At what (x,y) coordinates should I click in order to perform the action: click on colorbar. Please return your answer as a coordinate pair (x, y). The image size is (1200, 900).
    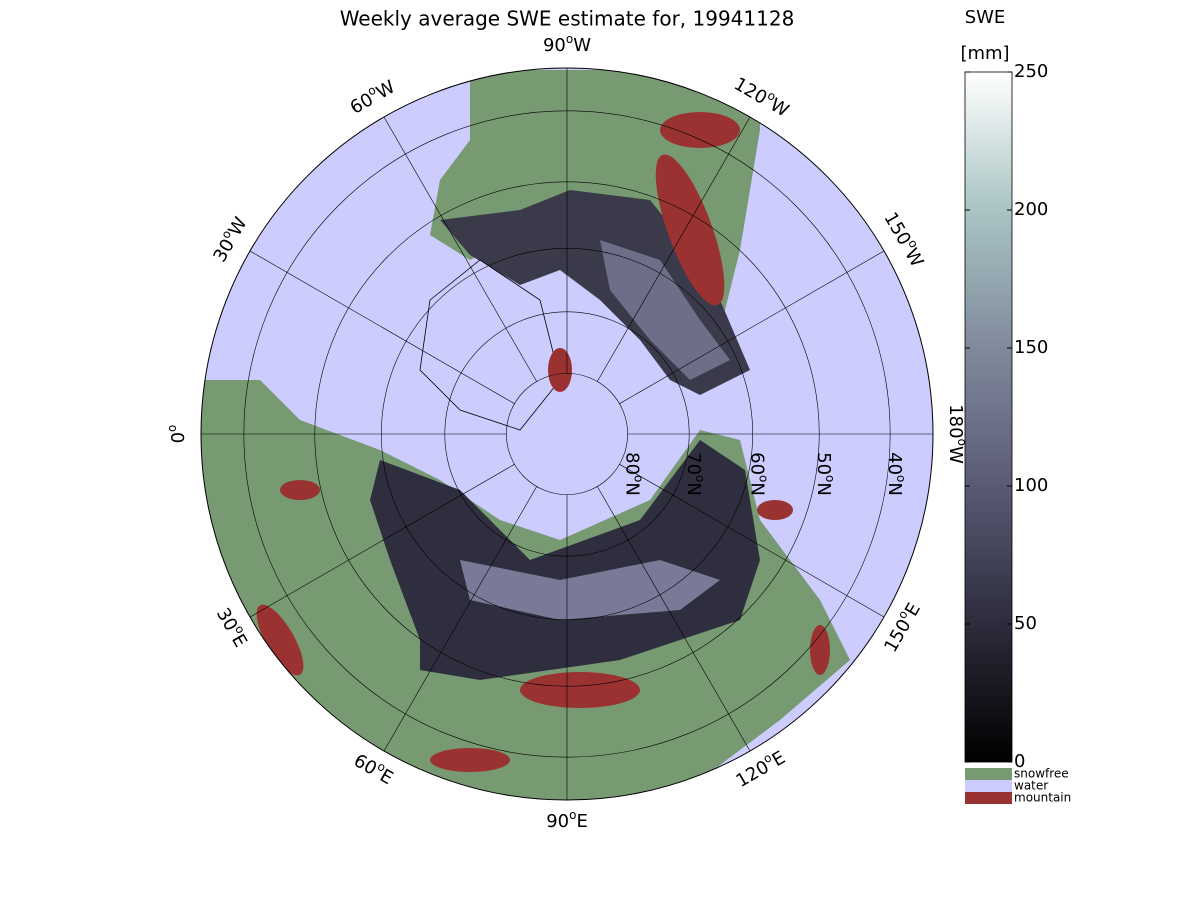
    Looking at the image, I should click on (988, 417).